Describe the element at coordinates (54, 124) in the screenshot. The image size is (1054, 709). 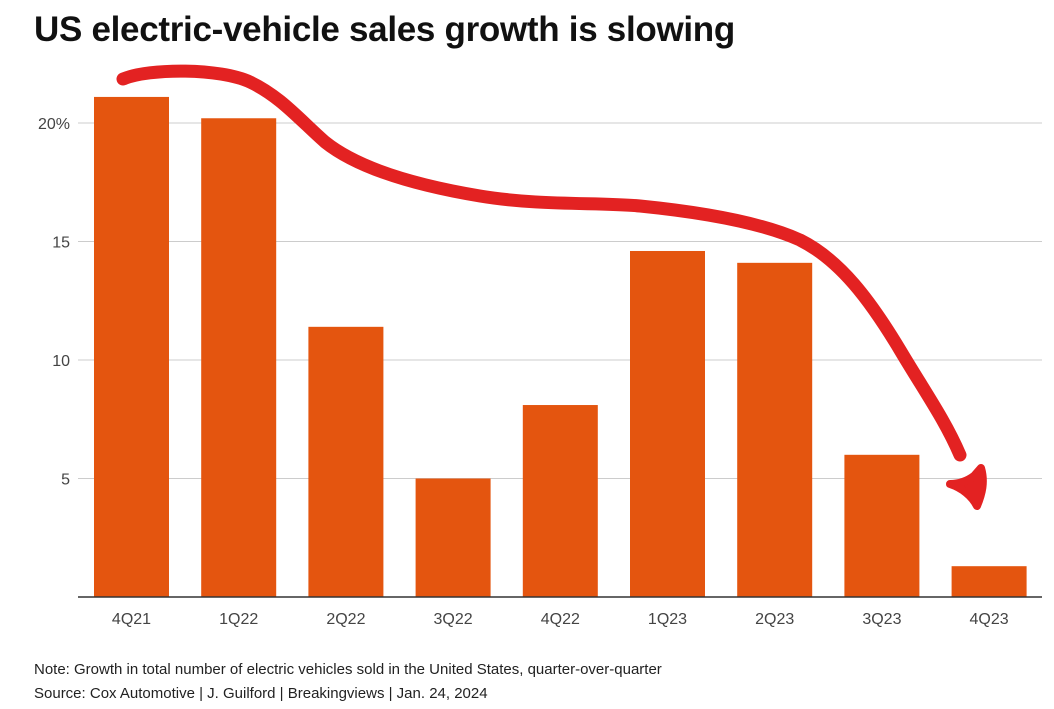
I see `y-tick-label: 20%` at that location.